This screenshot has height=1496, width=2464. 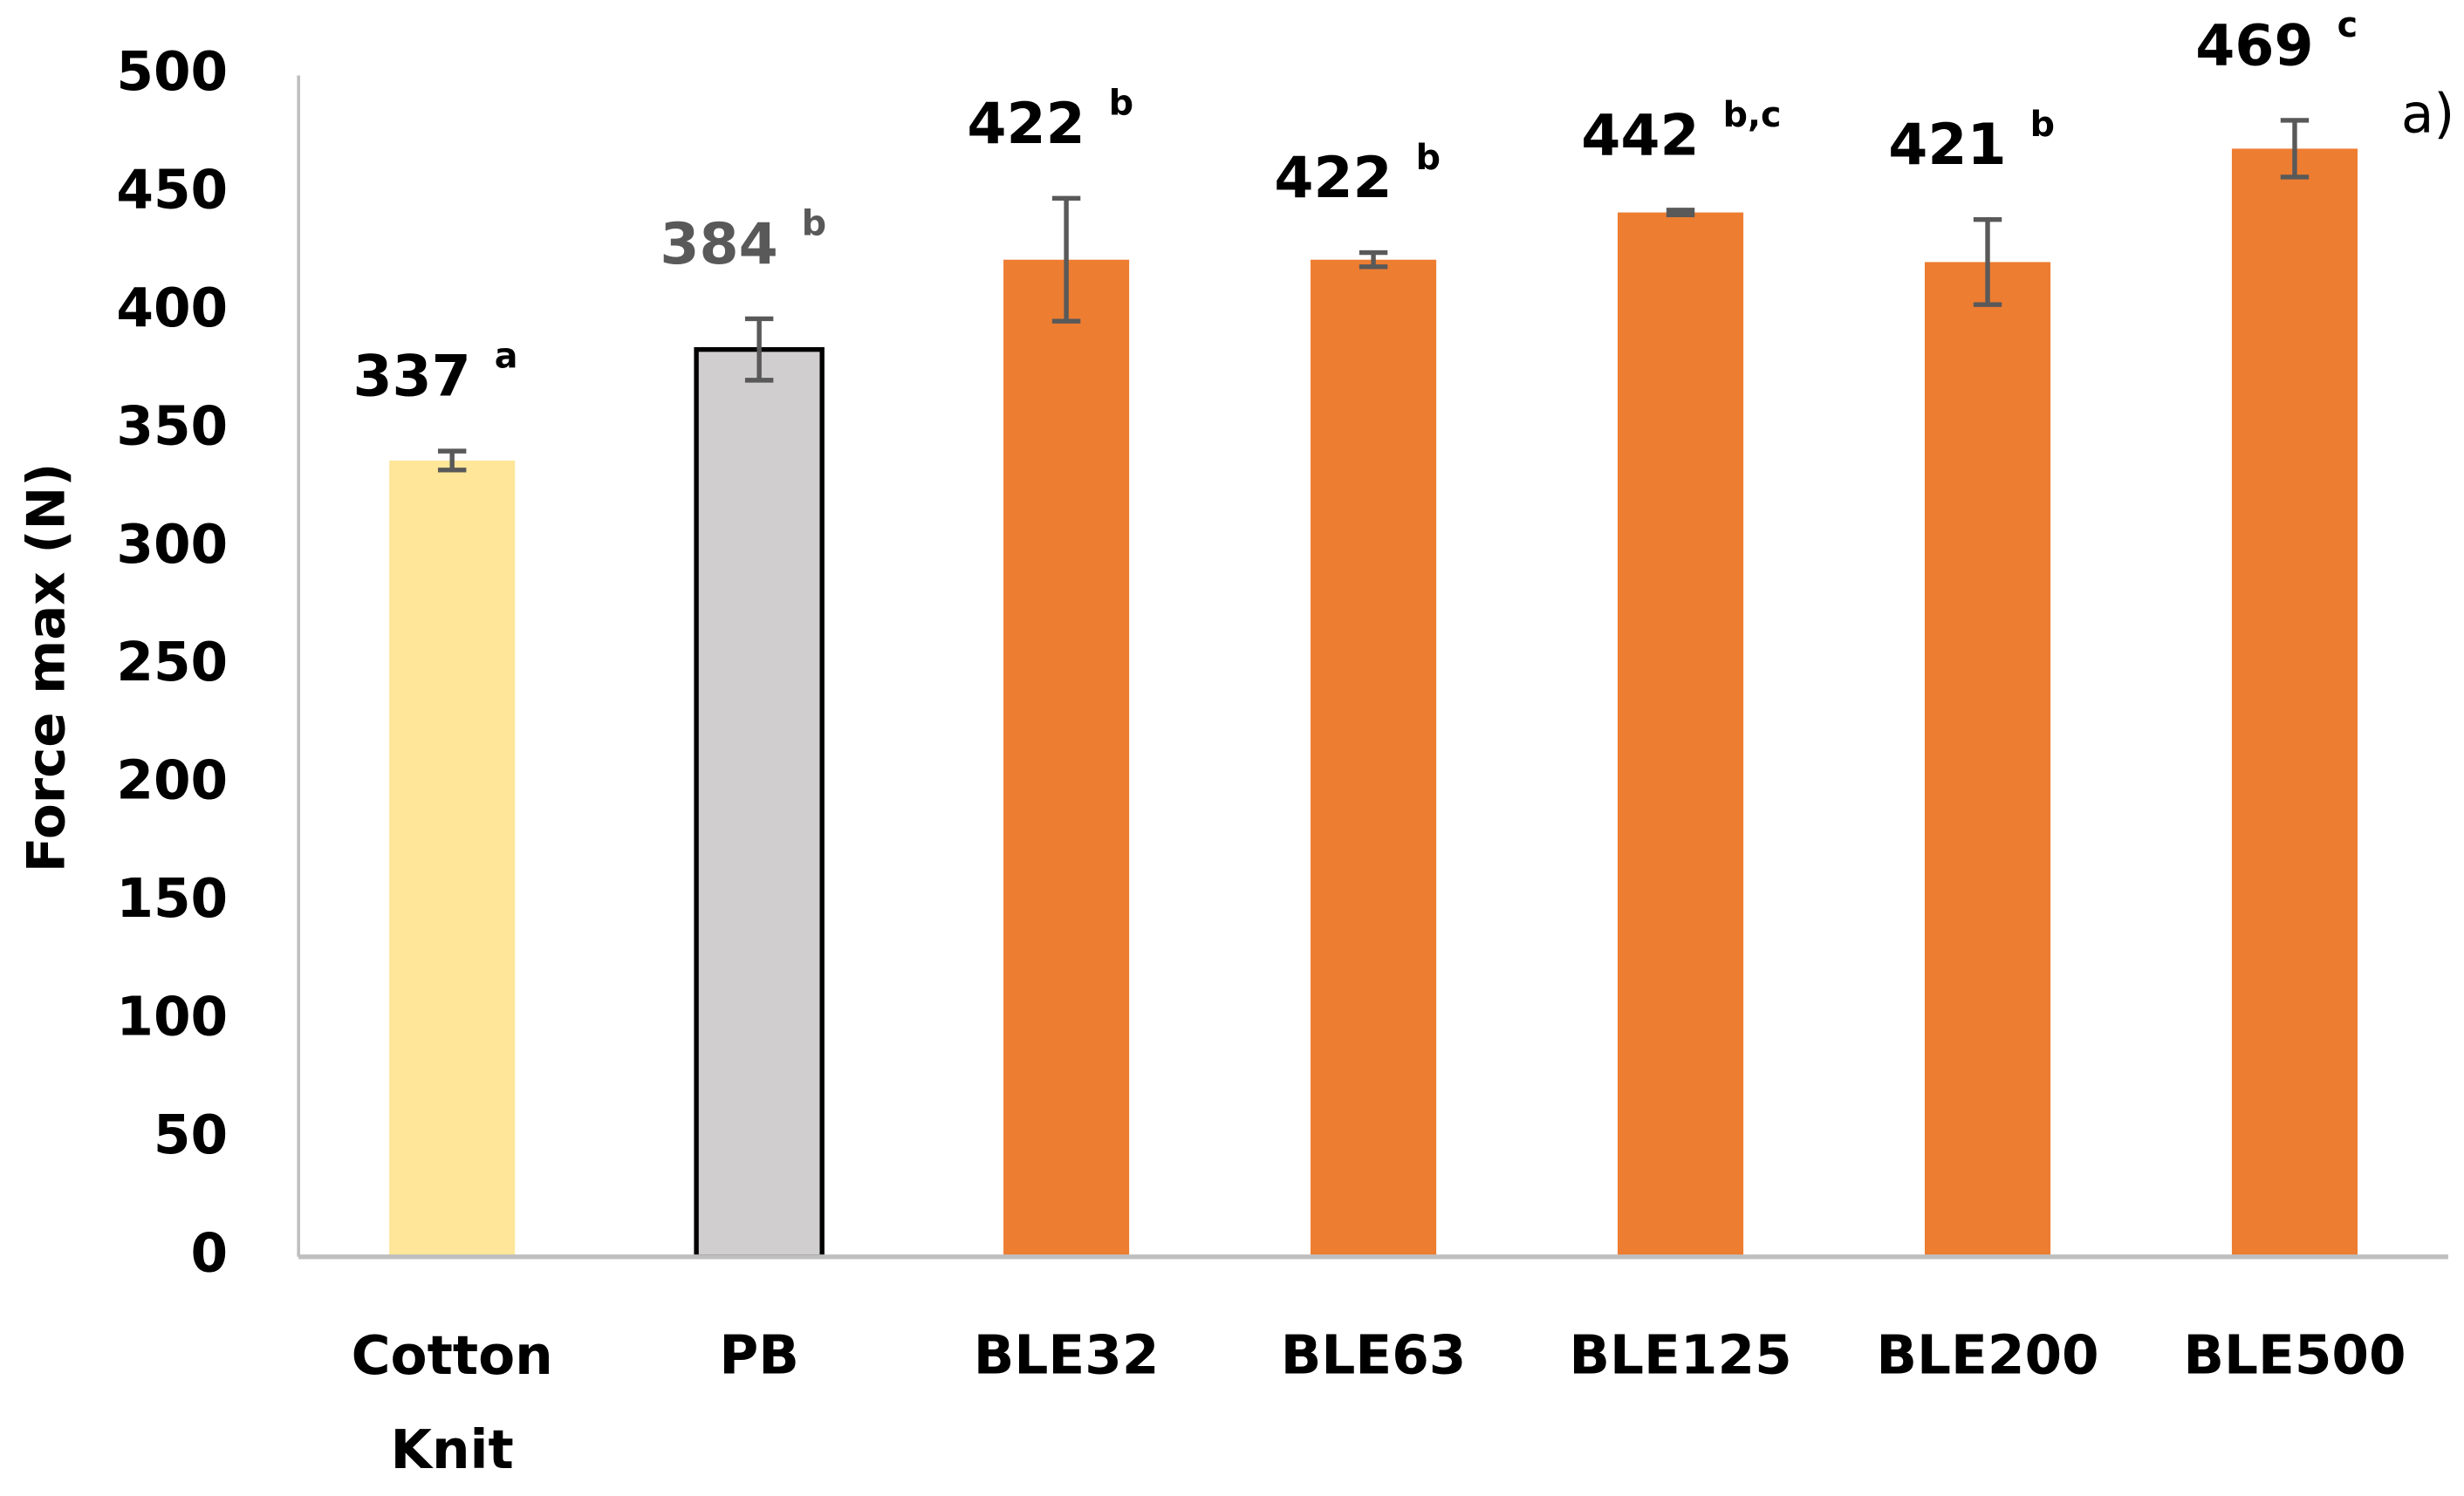 I want to click on y-tick-label: 100, so click(x=172, y=1018).